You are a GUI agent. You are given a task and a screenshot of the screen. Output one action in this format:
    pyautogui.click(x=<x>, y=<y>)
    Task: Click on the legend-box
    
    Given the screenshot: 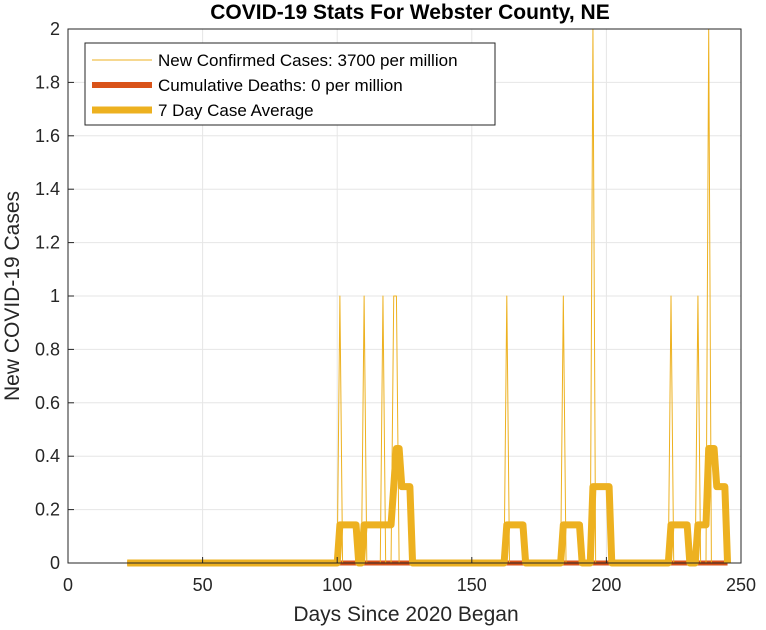 What is the action you would take?
    pyautogui.click(x=290, y=84)
    